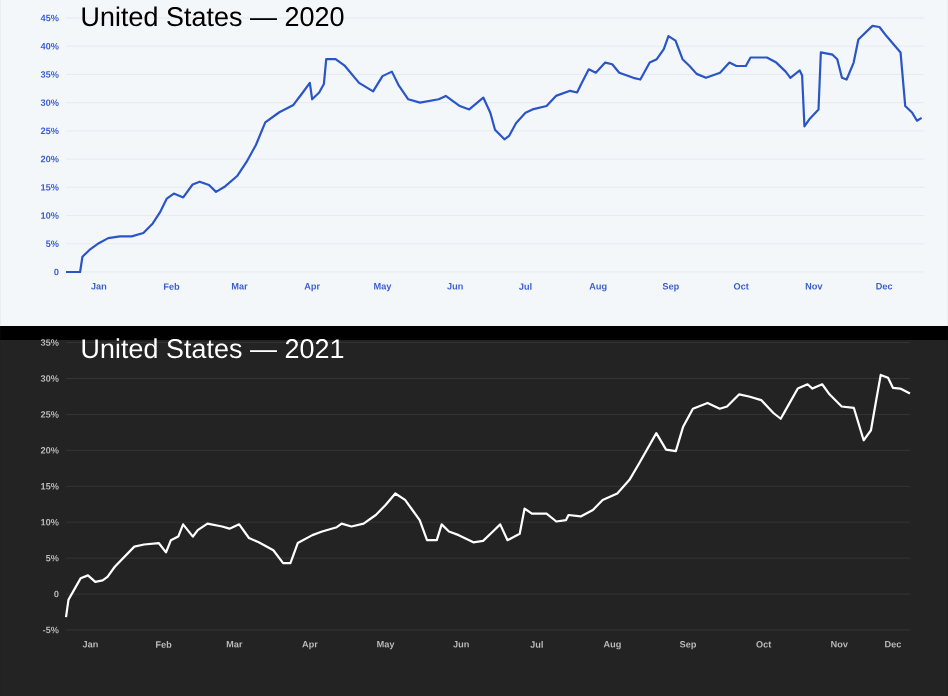 This screenshot has height=696, width=948. What do you see at coordinates (213, 16) in the screenshot?
I see `chart-title: United States — 2020` at bounding box center [213, 16].